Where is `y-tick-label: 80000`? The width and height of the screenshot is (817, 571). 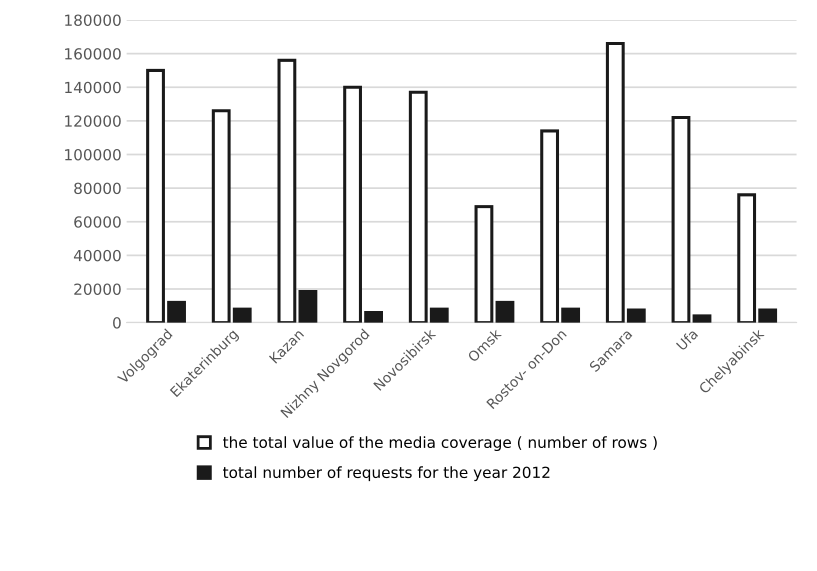
y-tick-label: 80000 is located at coordinates (97, 188).